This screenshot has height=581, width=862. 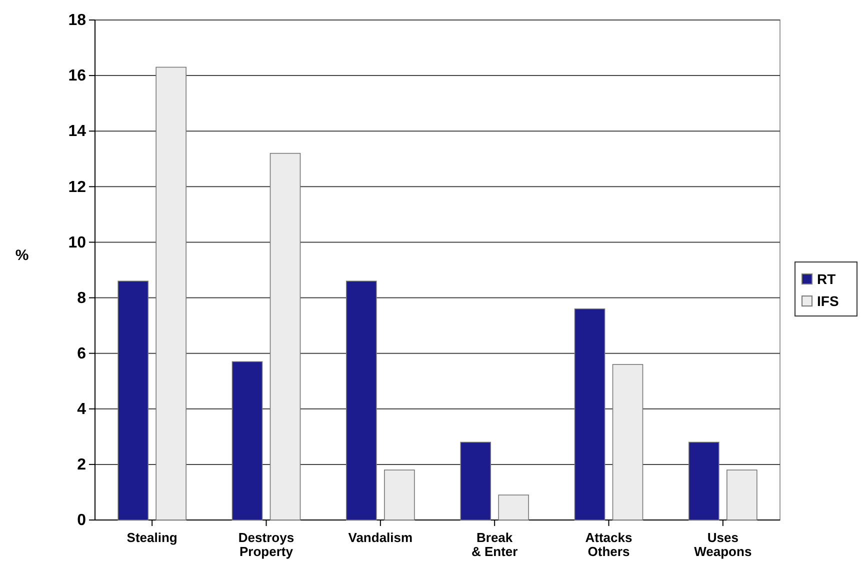 I want to click on y-axis-title: %, so click(x=22, y=255).